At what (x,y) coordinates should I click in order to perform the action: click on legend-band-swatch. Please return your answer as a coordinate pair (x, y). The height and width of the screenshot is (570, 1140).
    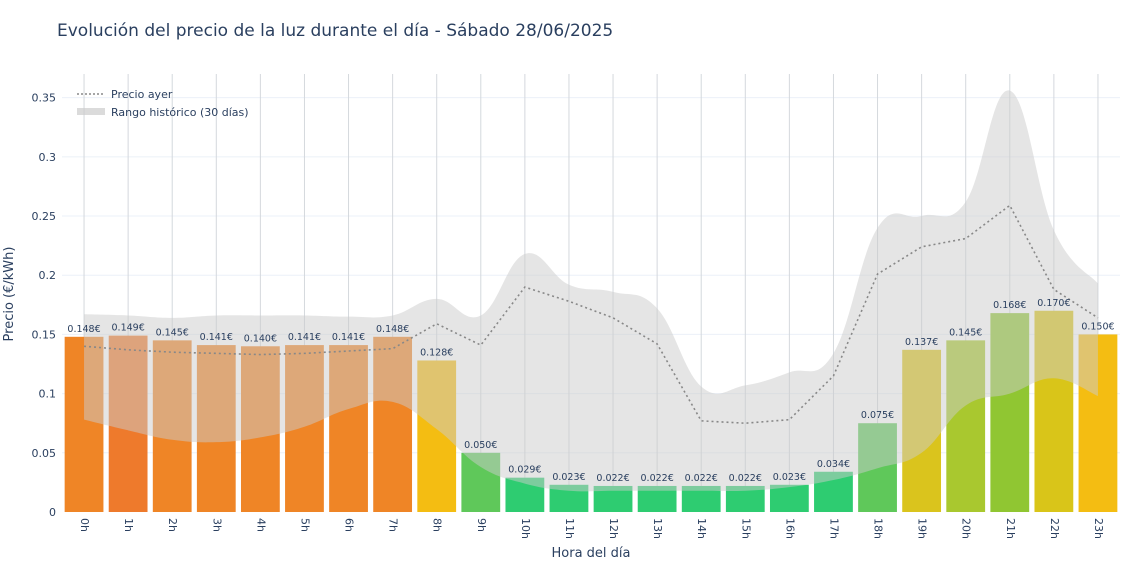
    Looking at the image, I should click on (91, 111).